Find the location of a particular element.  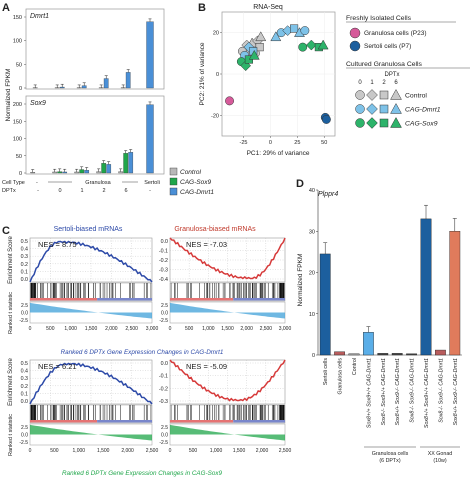

y-tick-label: 100 is located at coordinates (17, 140).